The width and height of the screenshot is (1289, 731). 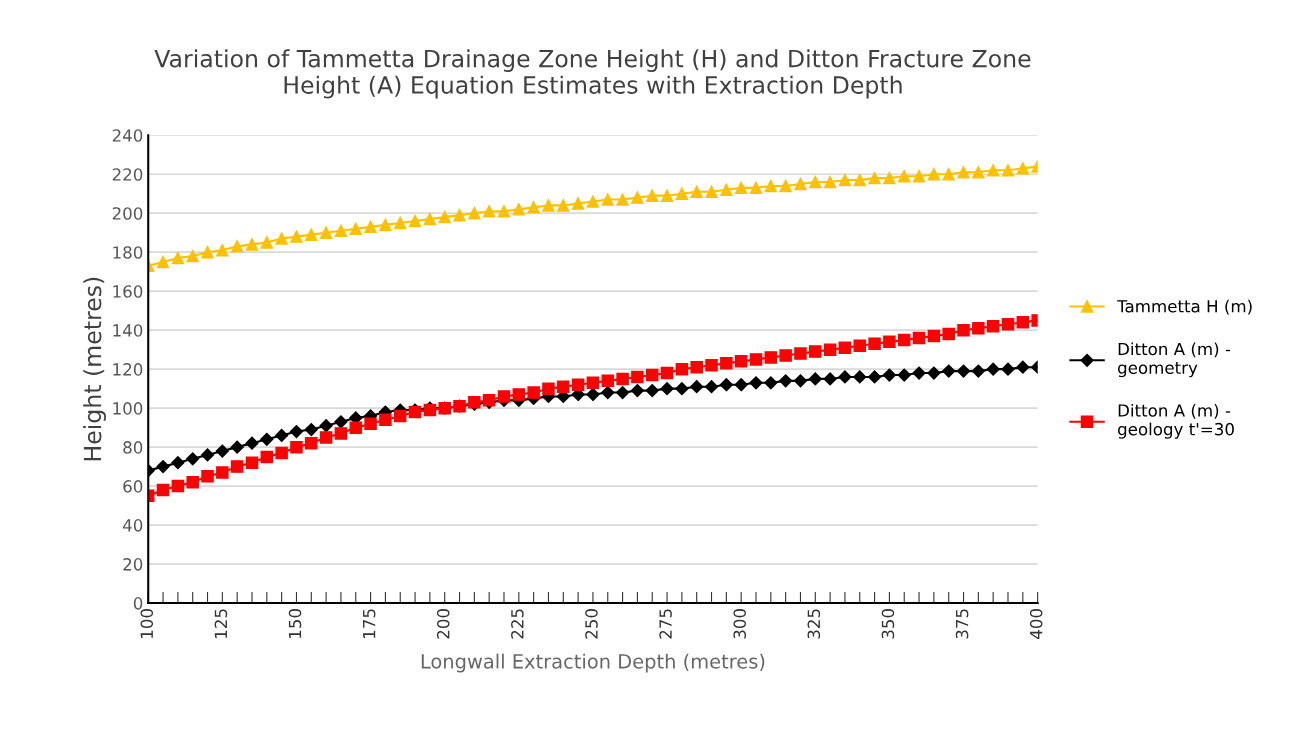 I want to click on x-tick-label: 300, so click(x=740, y=624).